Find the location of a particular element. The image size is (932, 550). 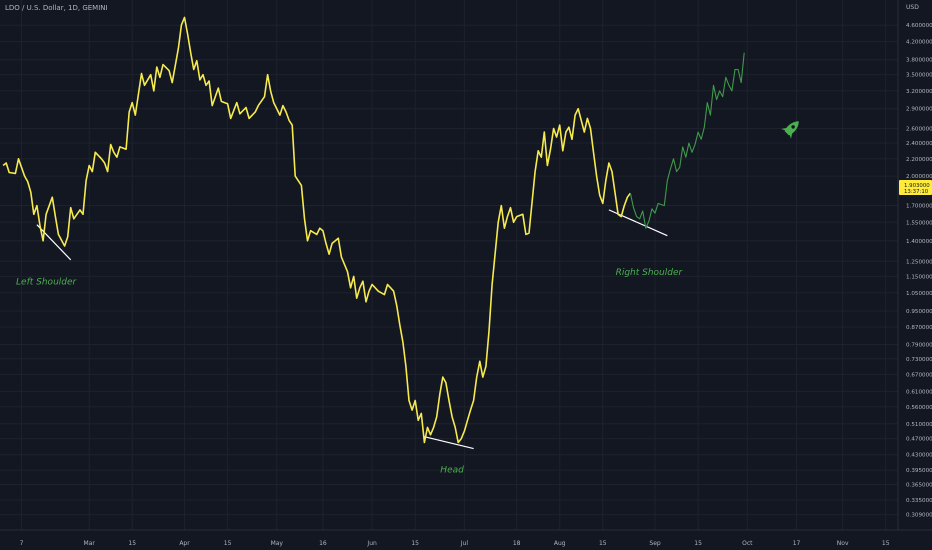

price-tick-label: 0.870000 is located at coordinates (919, 328).